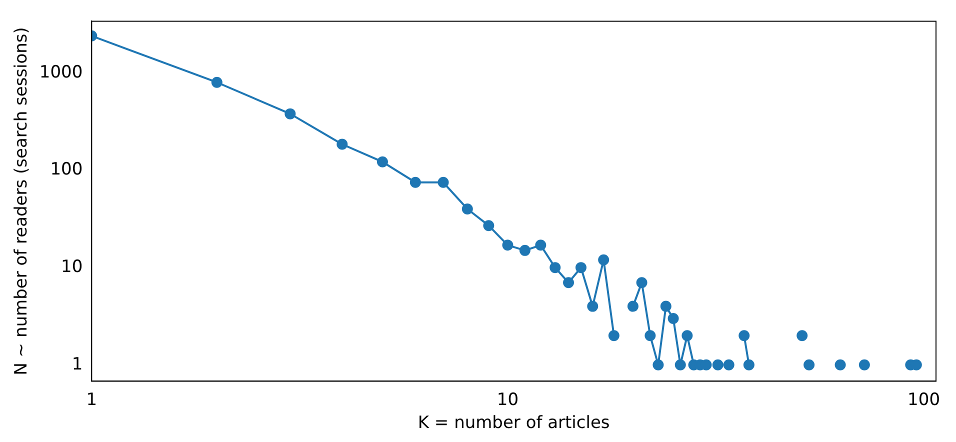 The height and width of the screenshot is (442, 956). I want to click on y-tick-label: 1, so click(77, 364).